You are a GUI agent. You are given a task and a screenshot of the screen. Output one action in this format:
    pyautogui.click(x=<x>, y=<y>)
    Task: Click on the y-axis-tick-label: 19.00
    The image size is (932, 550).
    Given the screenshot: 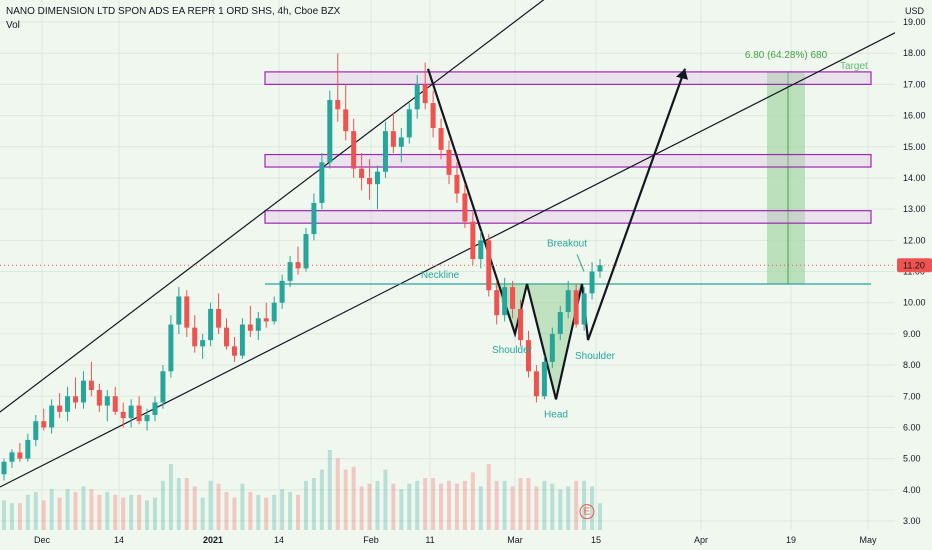 What is the action you would take?
    pyautogui.click(x=914, y=22)
    